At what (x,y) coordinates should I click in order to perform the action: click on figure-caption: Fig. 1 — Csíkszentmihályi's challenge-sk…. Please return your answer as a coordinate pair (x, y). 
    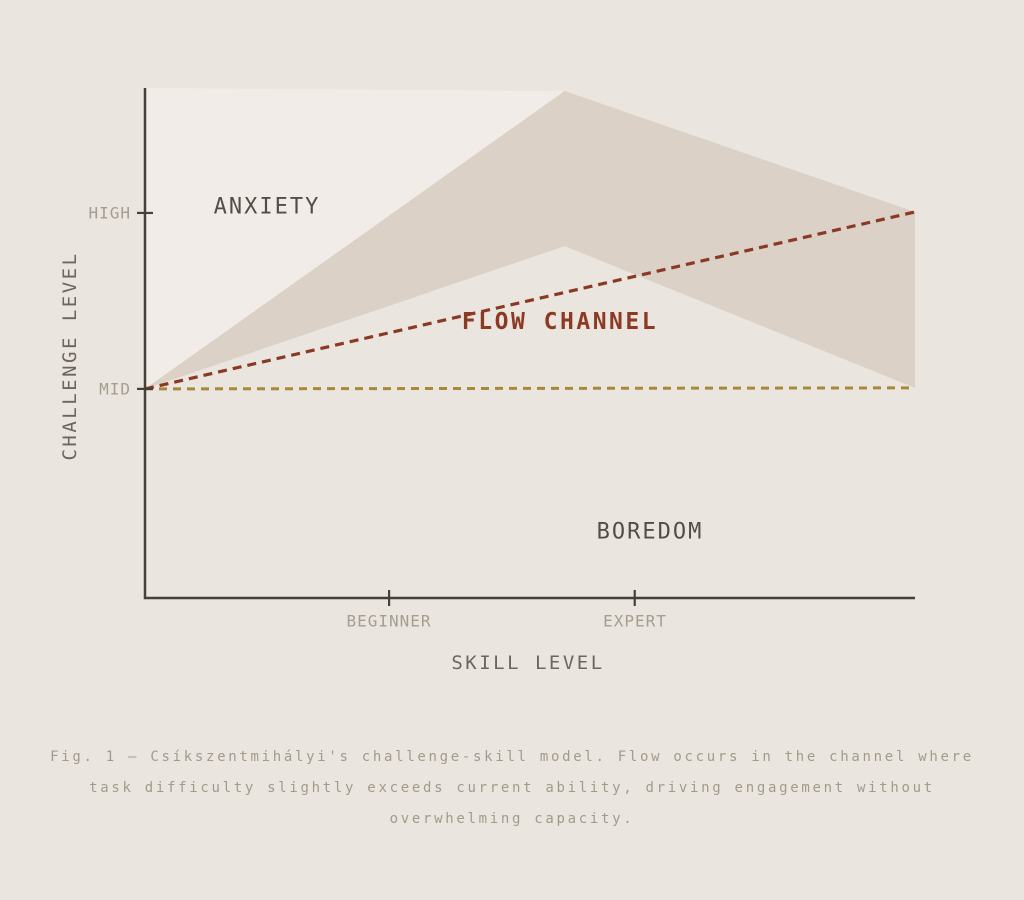
    Looking at the image, I should click on (512, 788).